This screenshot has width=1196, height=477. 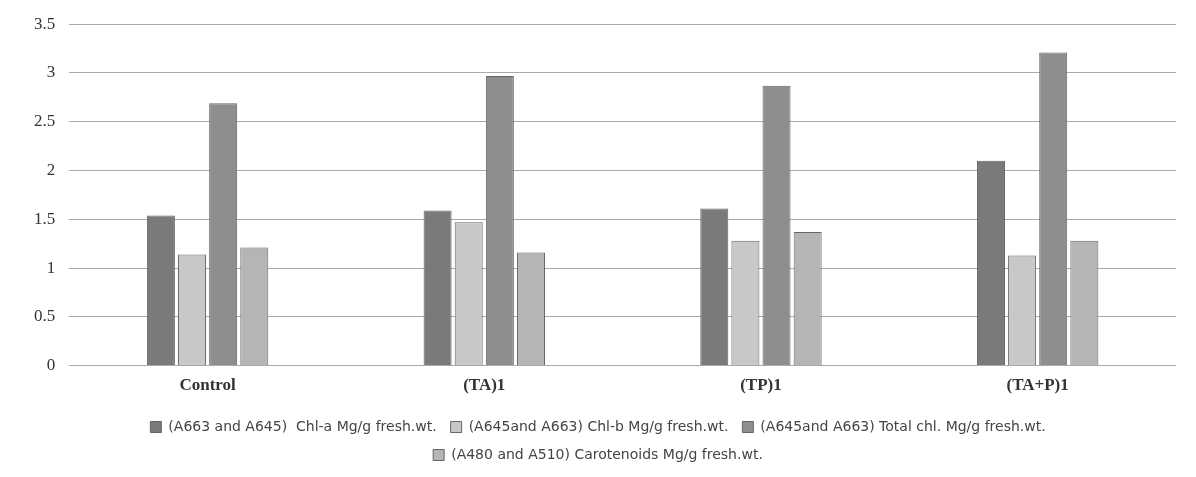 I want to click on y-tick-label: 2.5, so click(x=45, y=121).